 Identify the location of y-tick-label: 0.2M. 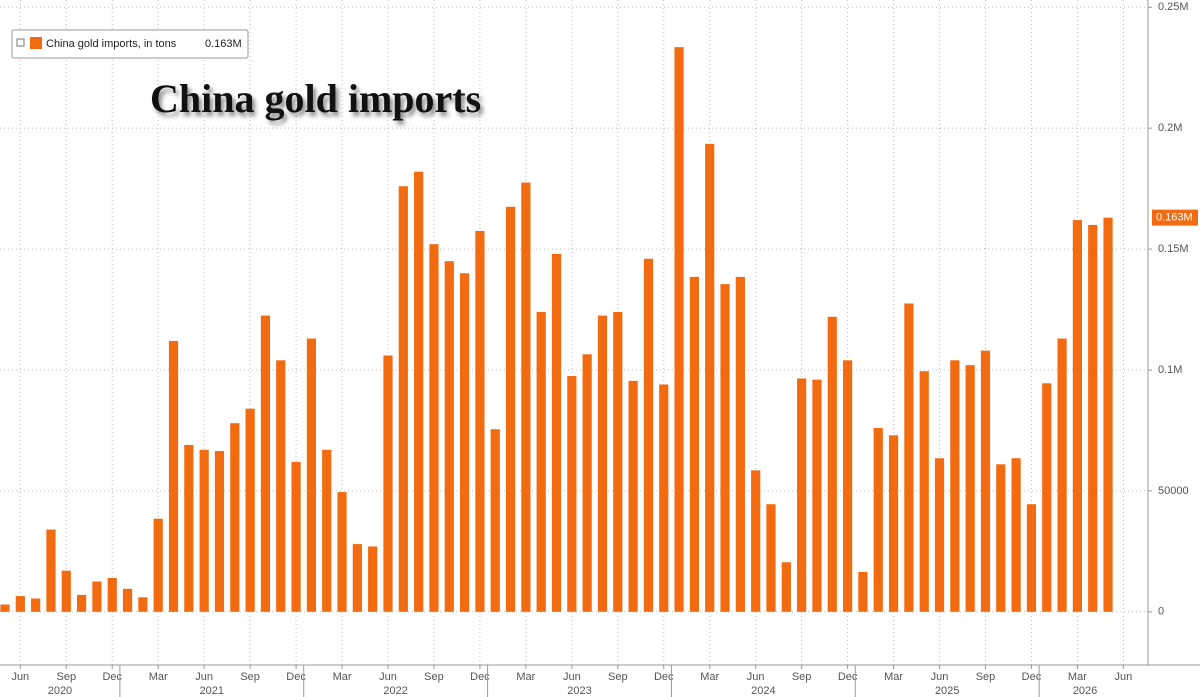
(1170, 128).